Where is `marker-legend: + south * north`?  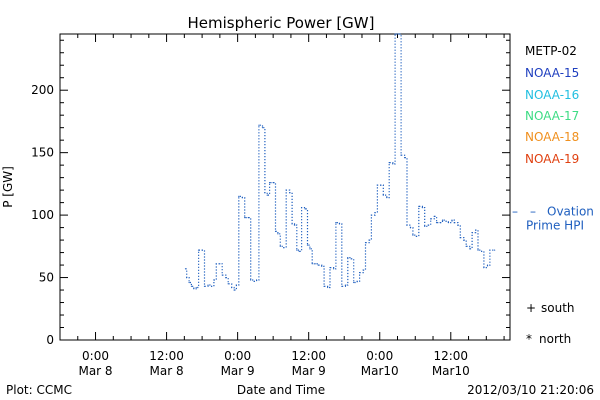
marker-legend: + south * north is located at coordinates (550, 323).